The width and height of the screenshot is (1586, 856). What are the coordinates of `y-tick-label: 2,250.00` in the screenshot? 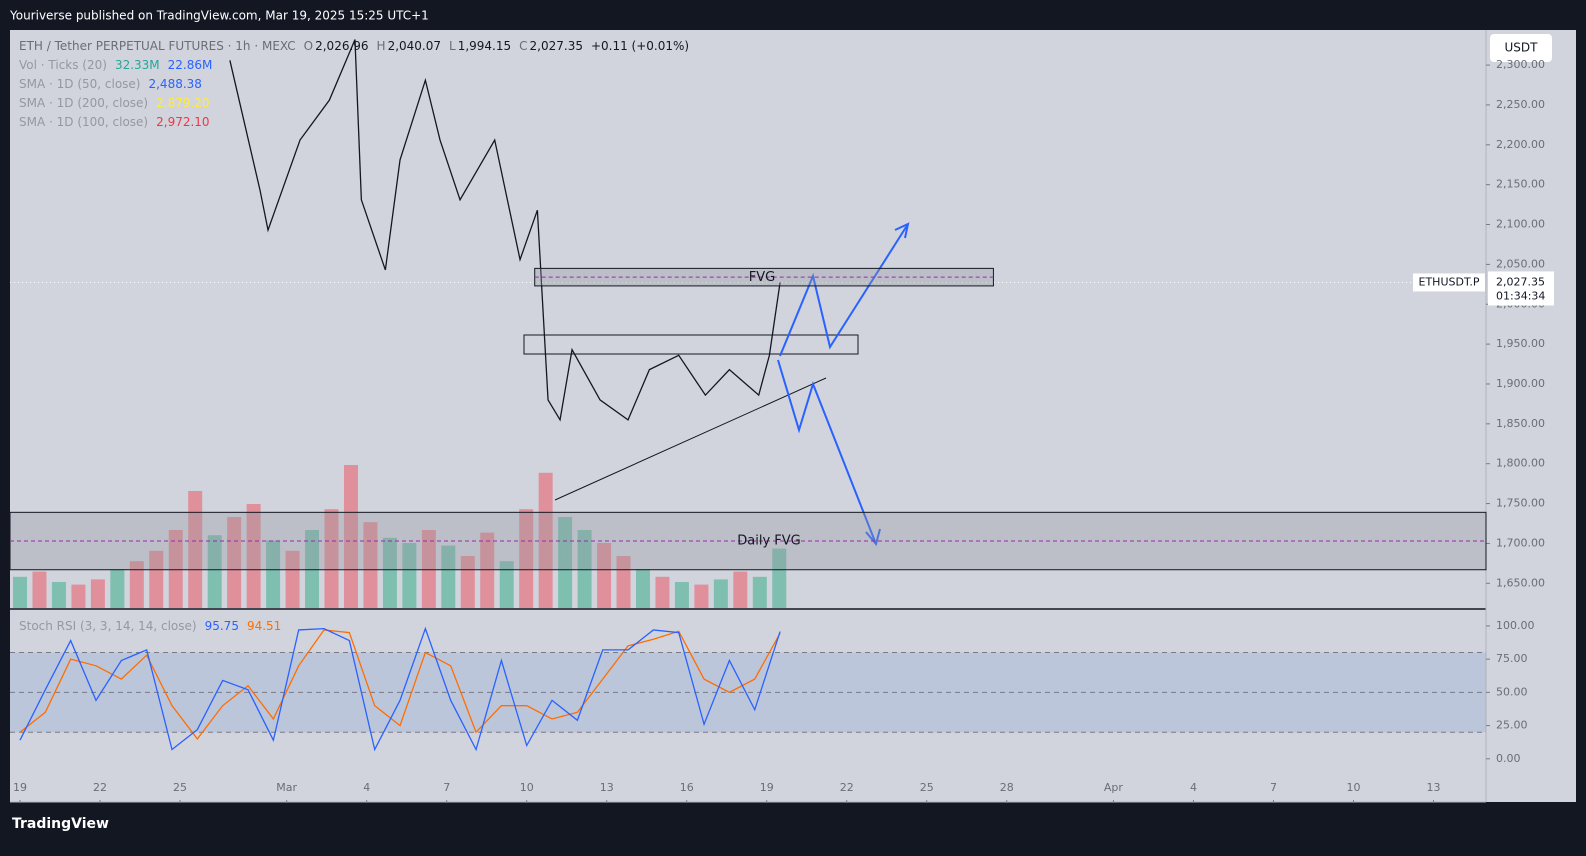 It's located at (1520, 104).